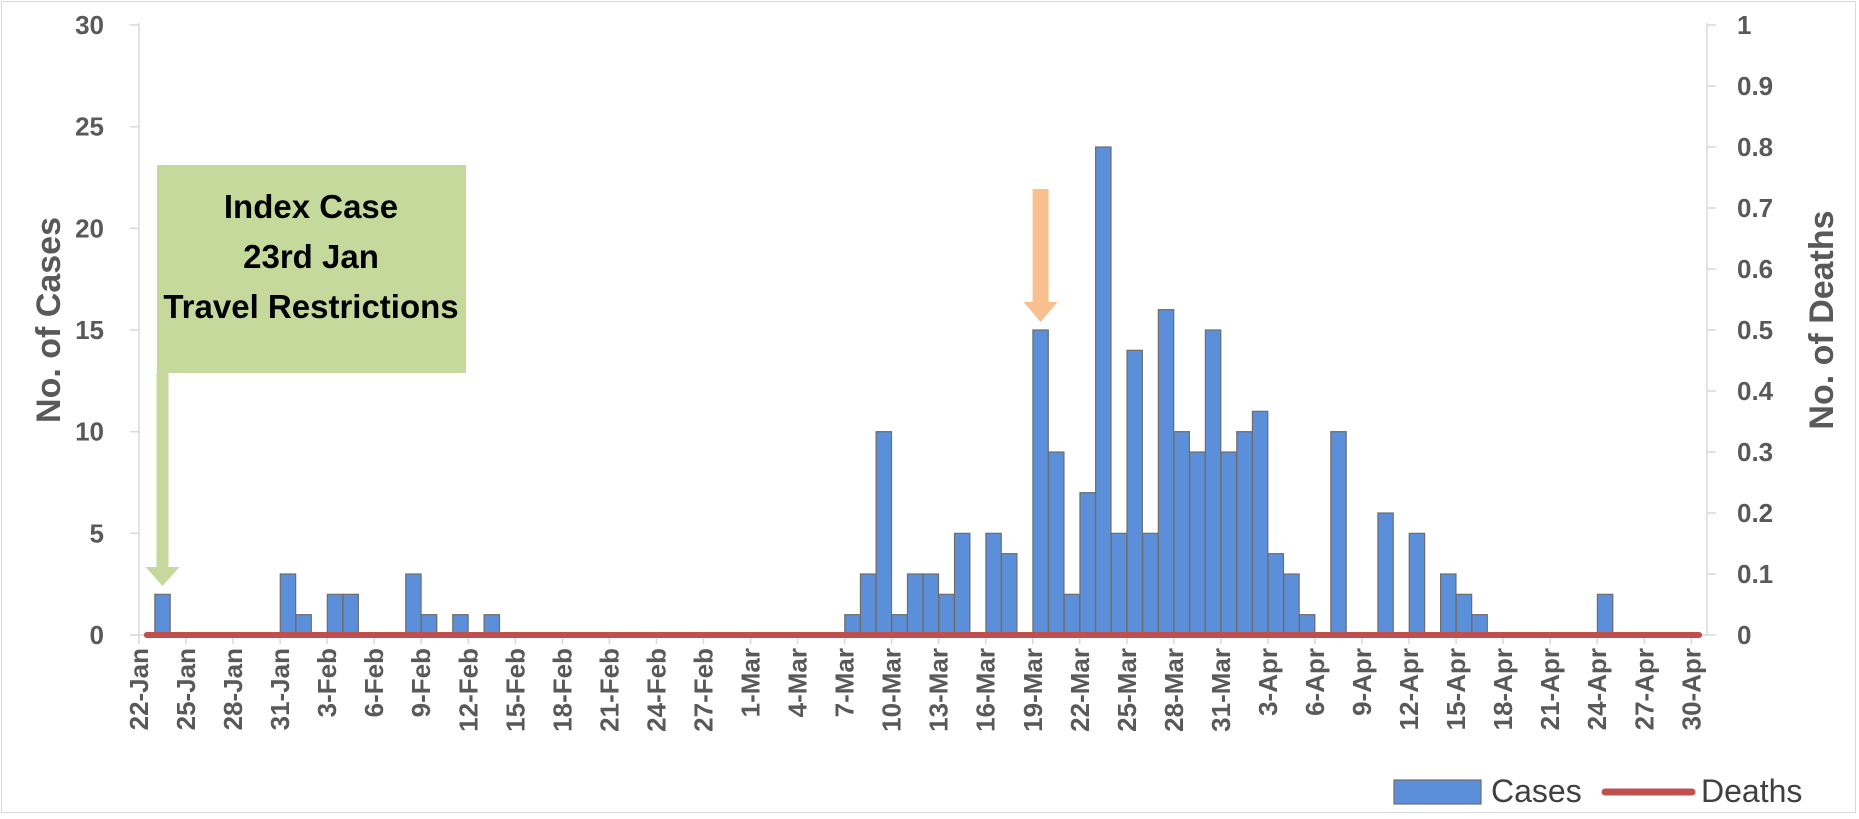 The image size is (1859, 819). What do you see at coordinates (892, 690) in the screenshot?
I see `x-tick-label: 10-Mar` at bounding box center [892, 690].